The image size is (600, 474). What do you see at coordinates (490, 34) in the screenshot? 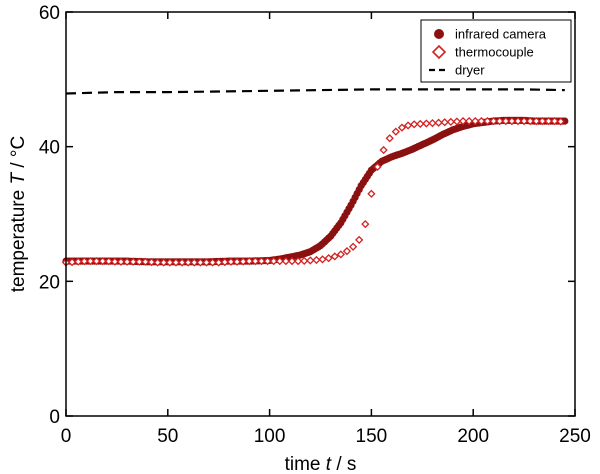
I see `legend-entry: infrared camera` at bounding box center [490, 34].